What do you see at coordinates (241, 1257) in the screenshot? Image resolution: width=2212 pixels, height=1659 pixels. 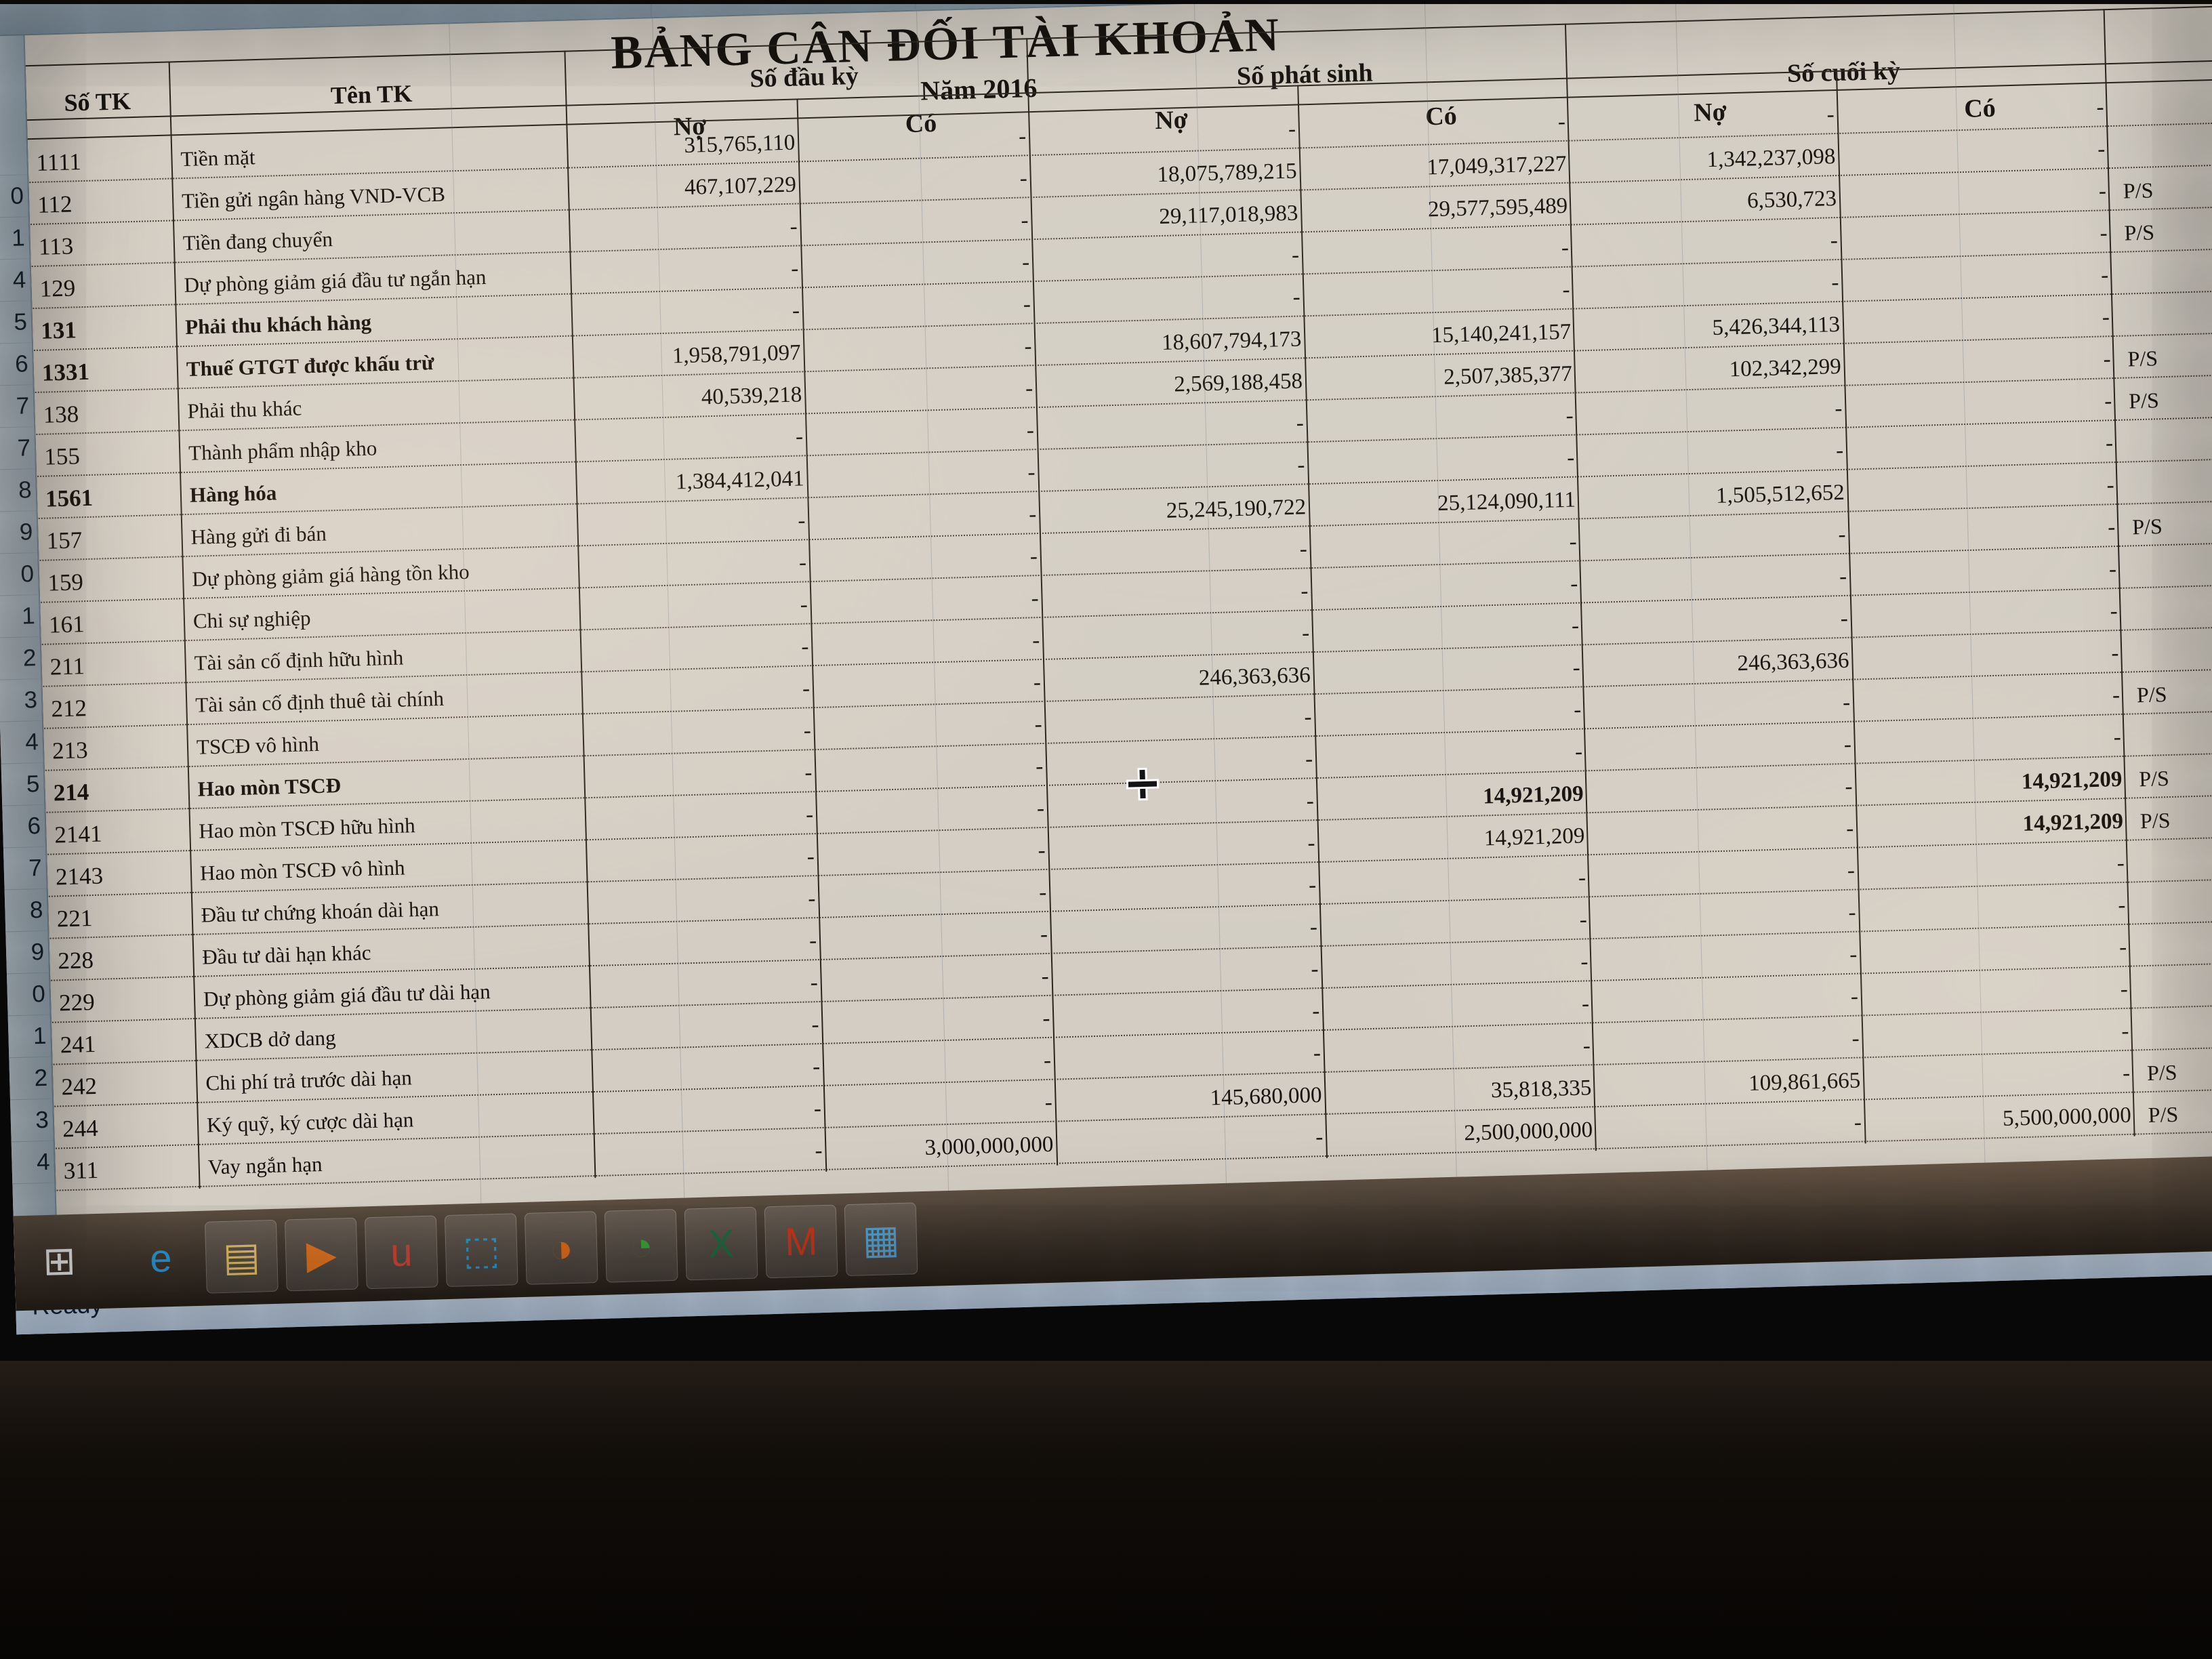 I see `windows-explorer-icon: ▤` at bounding box center [241, 1257].